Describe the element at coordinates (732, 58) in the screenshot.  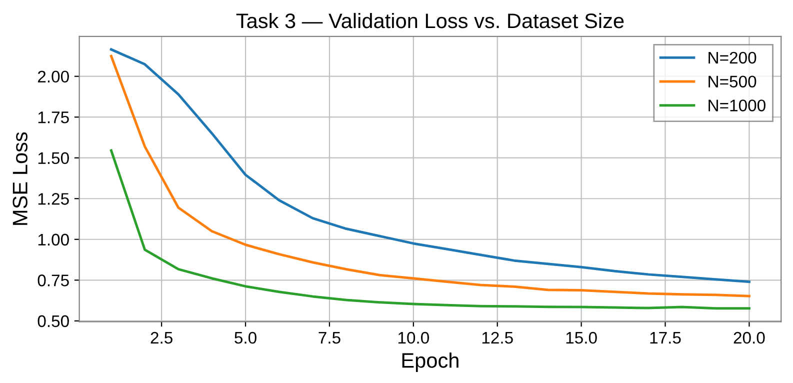
I see `legend-label: N=200` at that location.